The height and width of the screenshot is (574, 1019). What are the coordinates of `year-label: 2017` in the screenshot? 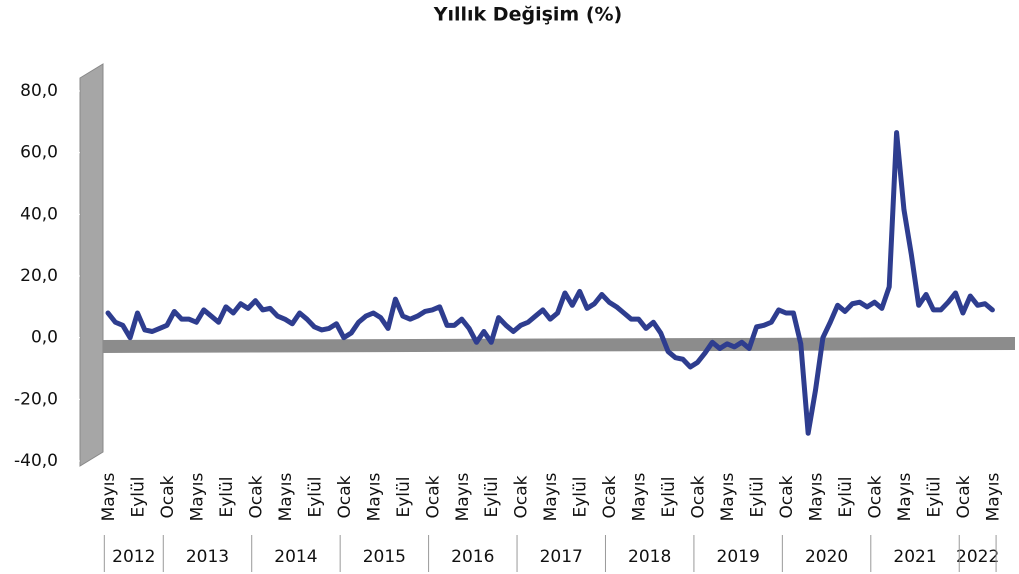 It's located at (561, 557).